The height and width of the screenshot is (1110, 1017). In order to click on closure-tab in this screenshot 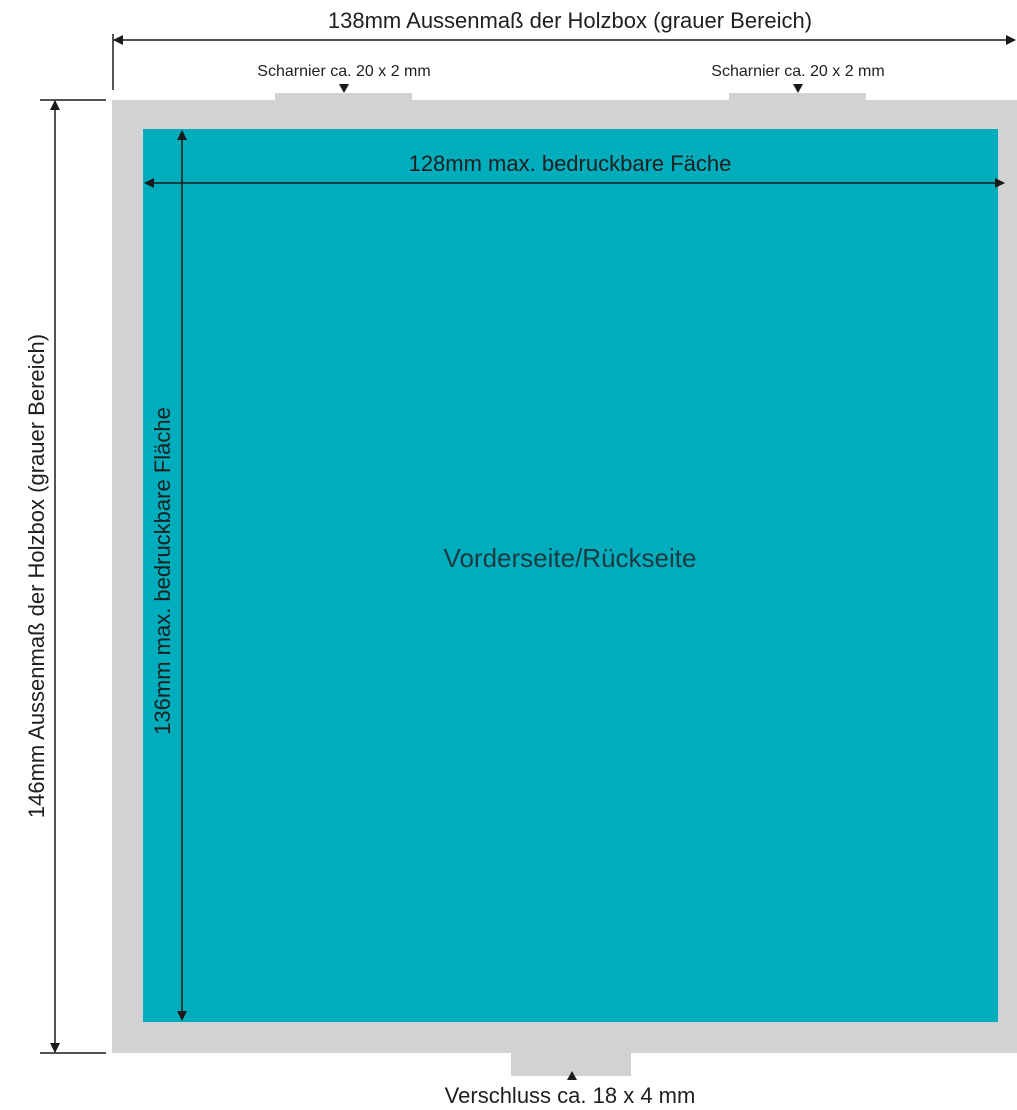, I will do `click(571, 1064)`.